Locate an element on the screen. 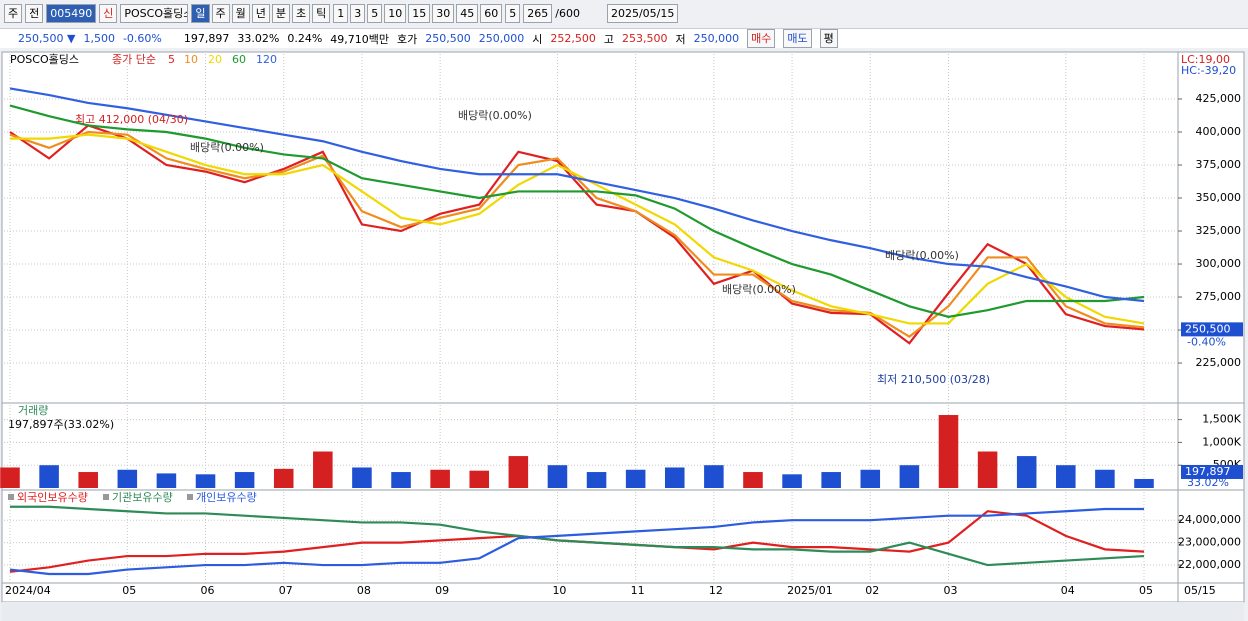  period-button: 월 is located at coordinates (240, 13).